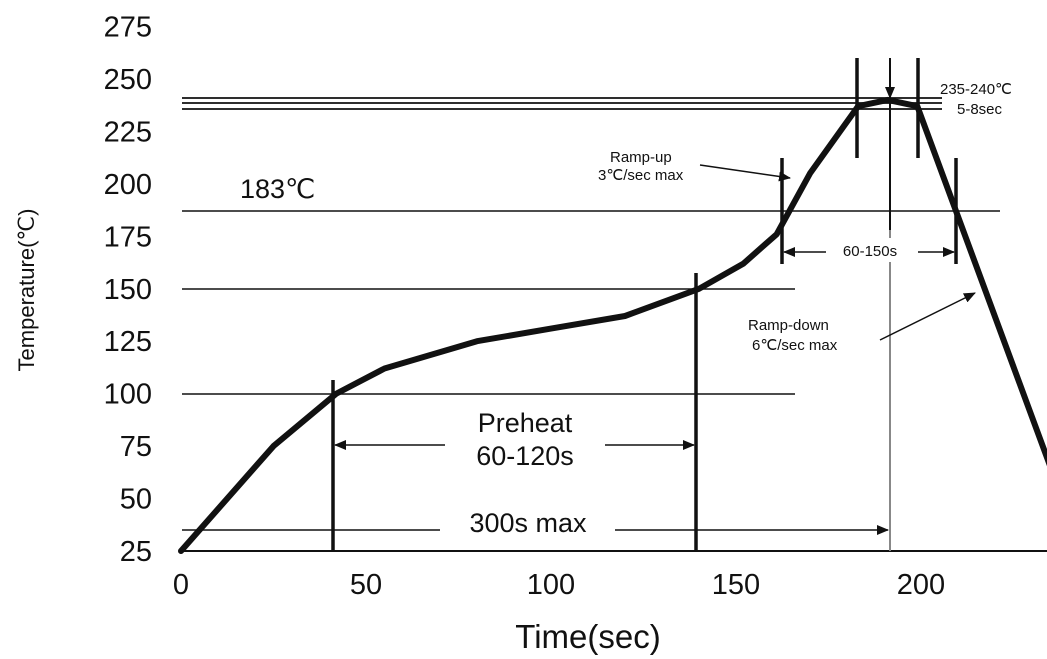  What do you see at coordinates (128, 28) in the screenshot?
I see `y-tick-label: 275` at bounding box center [128, 28].